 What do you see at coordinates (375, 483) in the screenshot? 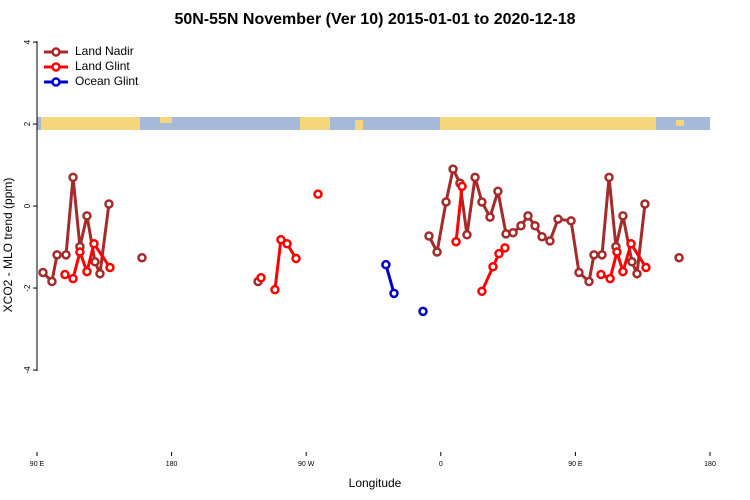
I see `x-axis-label: Longitude` at bounding box center [375, 483].